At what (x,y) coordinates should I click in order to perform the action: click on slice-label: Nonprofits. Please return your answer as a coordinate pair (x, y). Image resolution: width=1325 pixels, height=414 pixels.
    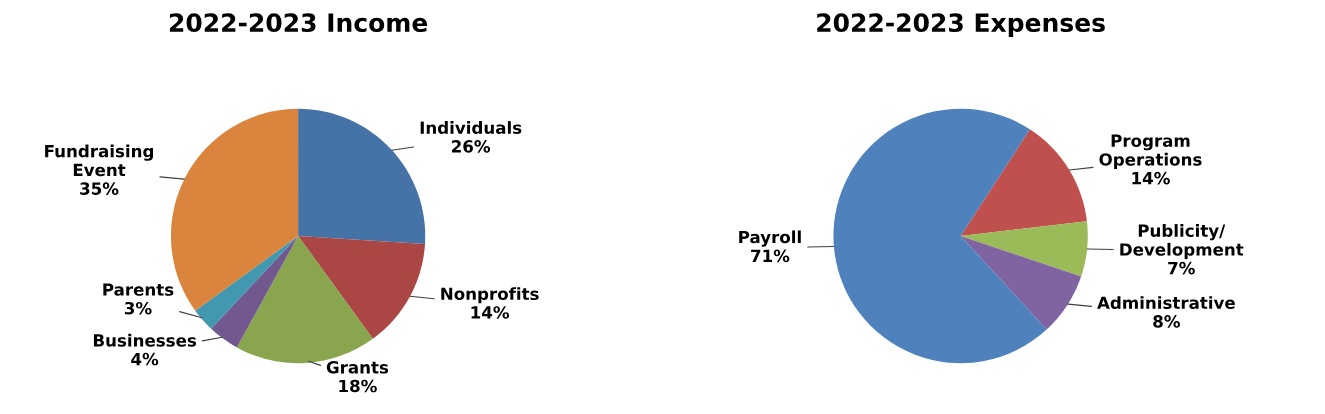
    Looking at the image, I should click on (490, 295).